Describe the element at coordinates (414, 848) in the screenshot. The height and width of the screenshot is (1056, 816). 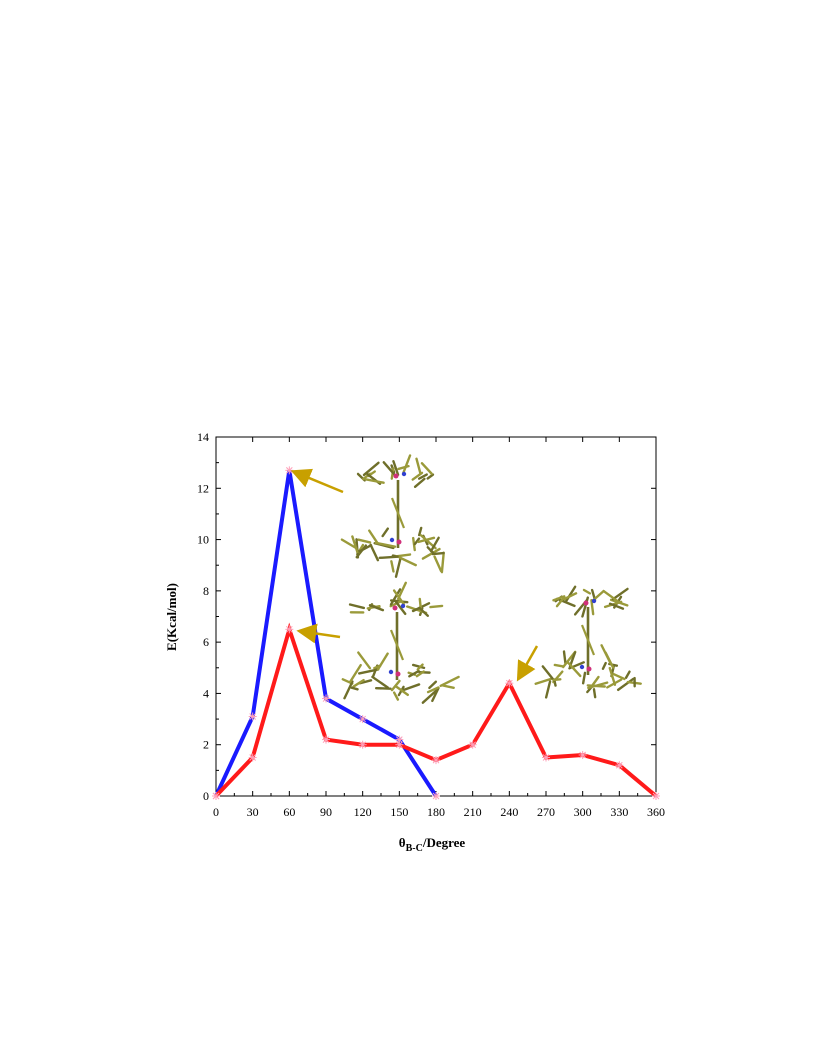
I see `x-axis-label-subscript: B-C` at that location.